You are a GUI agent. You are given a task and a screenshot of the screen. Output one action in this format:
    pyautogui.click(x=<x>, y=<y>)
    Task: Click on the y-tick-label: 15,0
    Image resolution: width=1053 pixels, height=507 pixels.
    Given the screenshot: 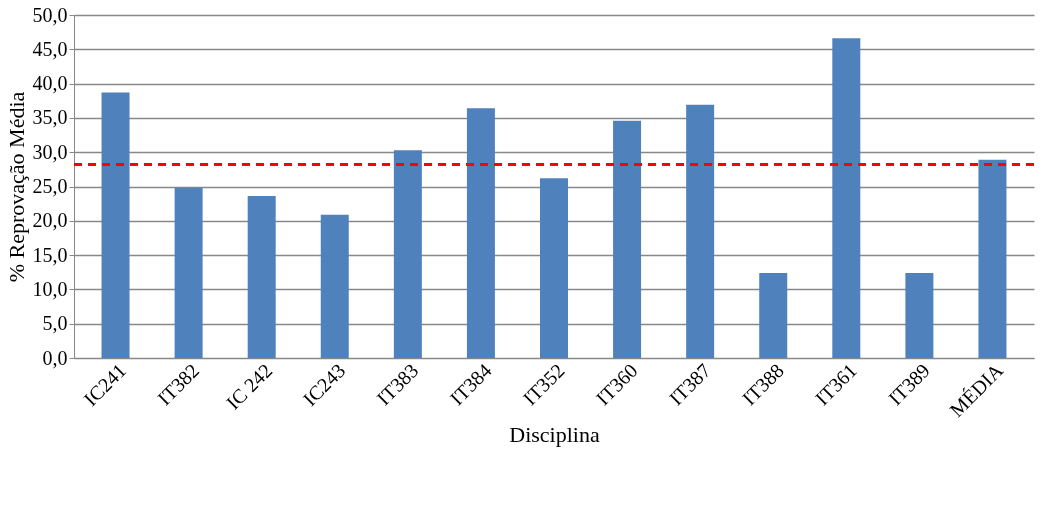 What is the action you would take?
    pyautogui.click(x=50, y=254)
    